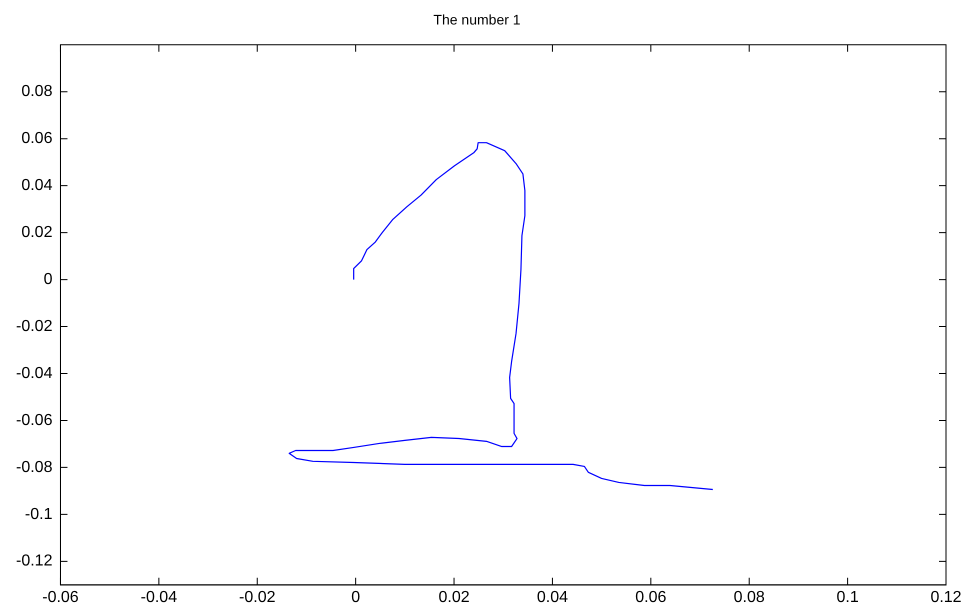 The width and height of the screenshot is (976, 614). What do you see at coordinates (257, 597) in the screenshot?
I see `x-tick-label: -0.02` at bounding box center [257, 597].